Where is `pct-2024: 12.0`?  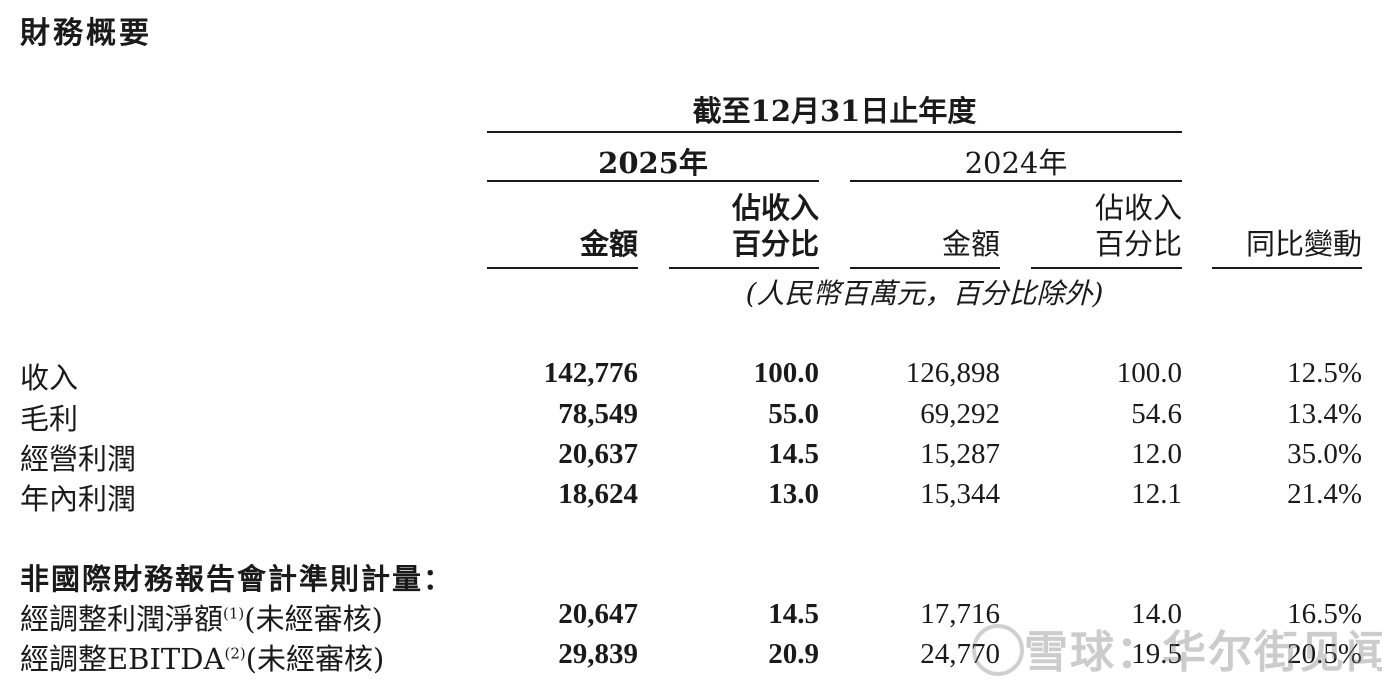 pct-2024: 12.0 is located at coordinates (1156, 454).